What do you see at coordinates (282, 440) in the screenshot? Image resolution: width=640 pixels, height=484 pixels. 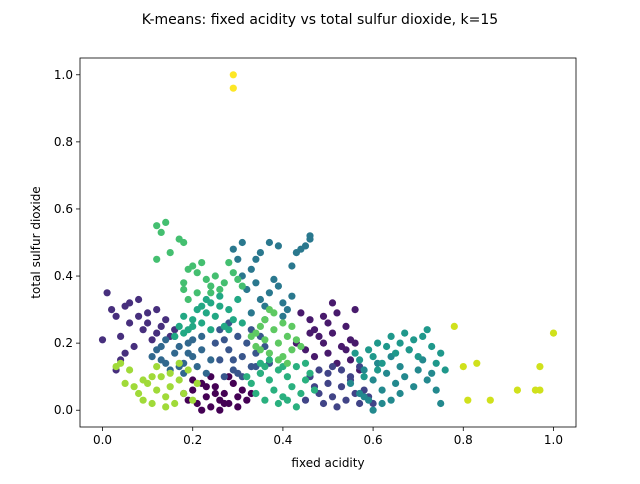 I see `x-tick-label: 0.4` at bounding box center [282, 440].